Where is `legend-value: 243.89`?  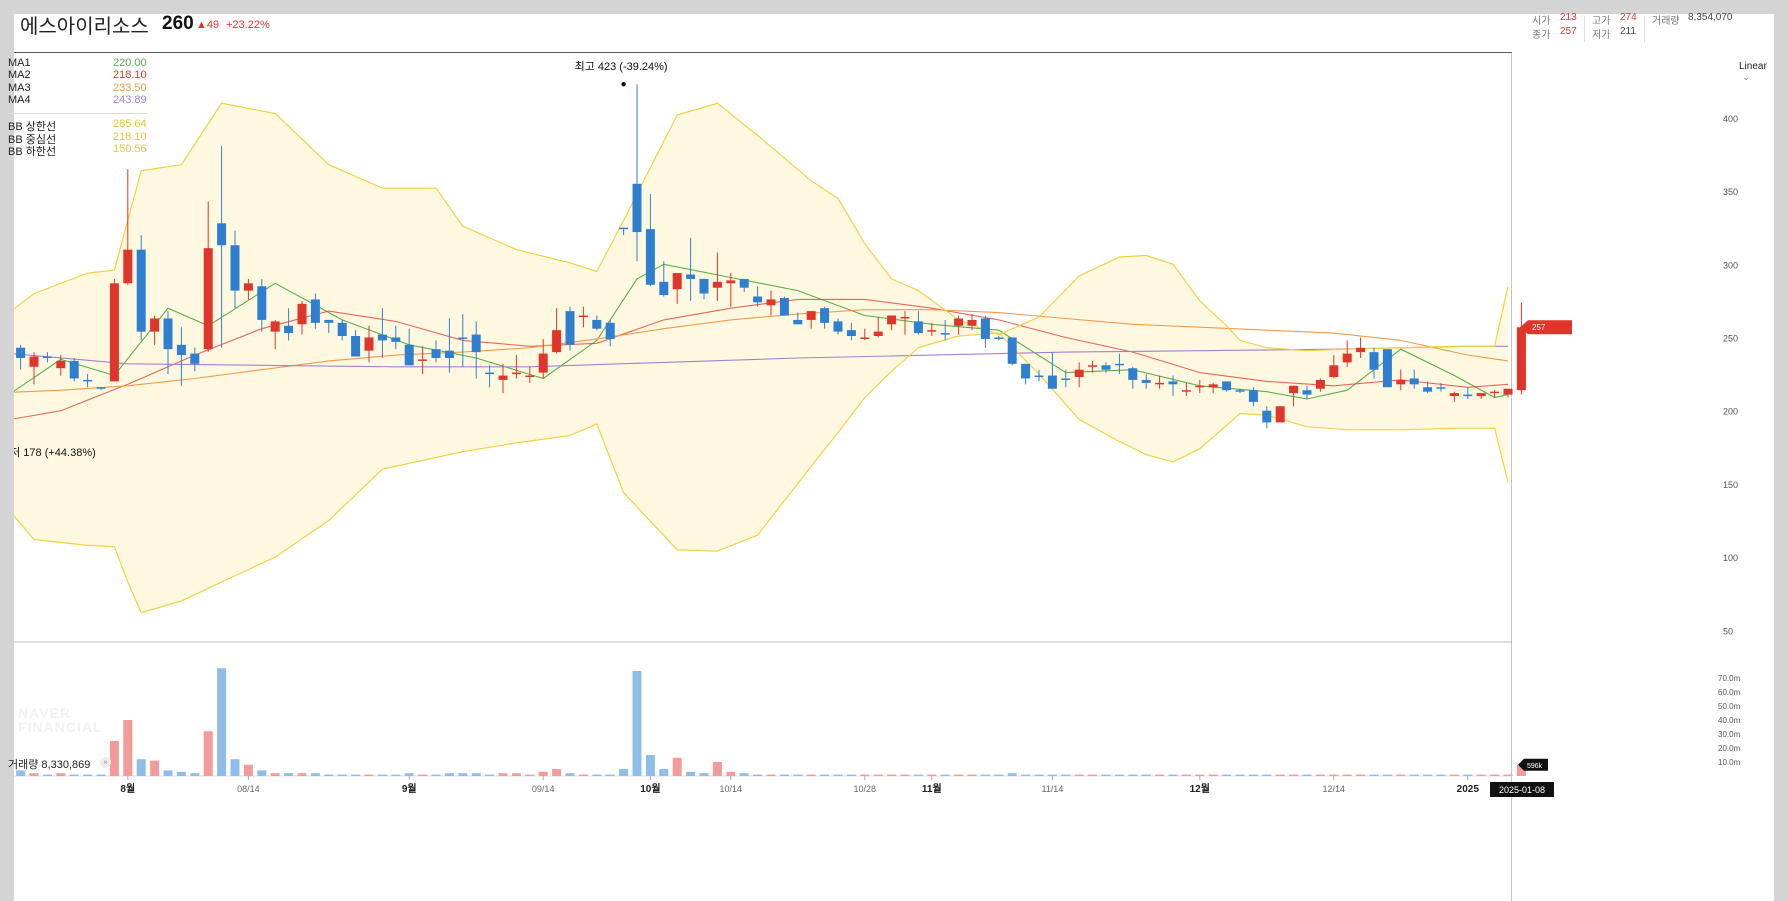
legend-value: 243.89 is located at coordinates (130, 99).